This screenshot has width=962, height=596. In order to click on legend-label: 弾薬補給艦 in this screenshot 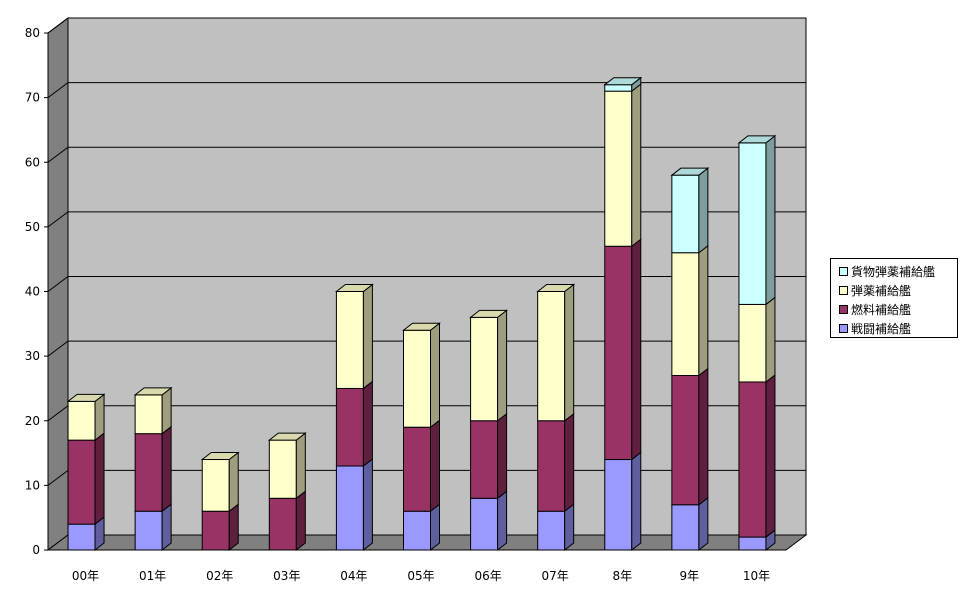, I will do `click(881, 291)`.